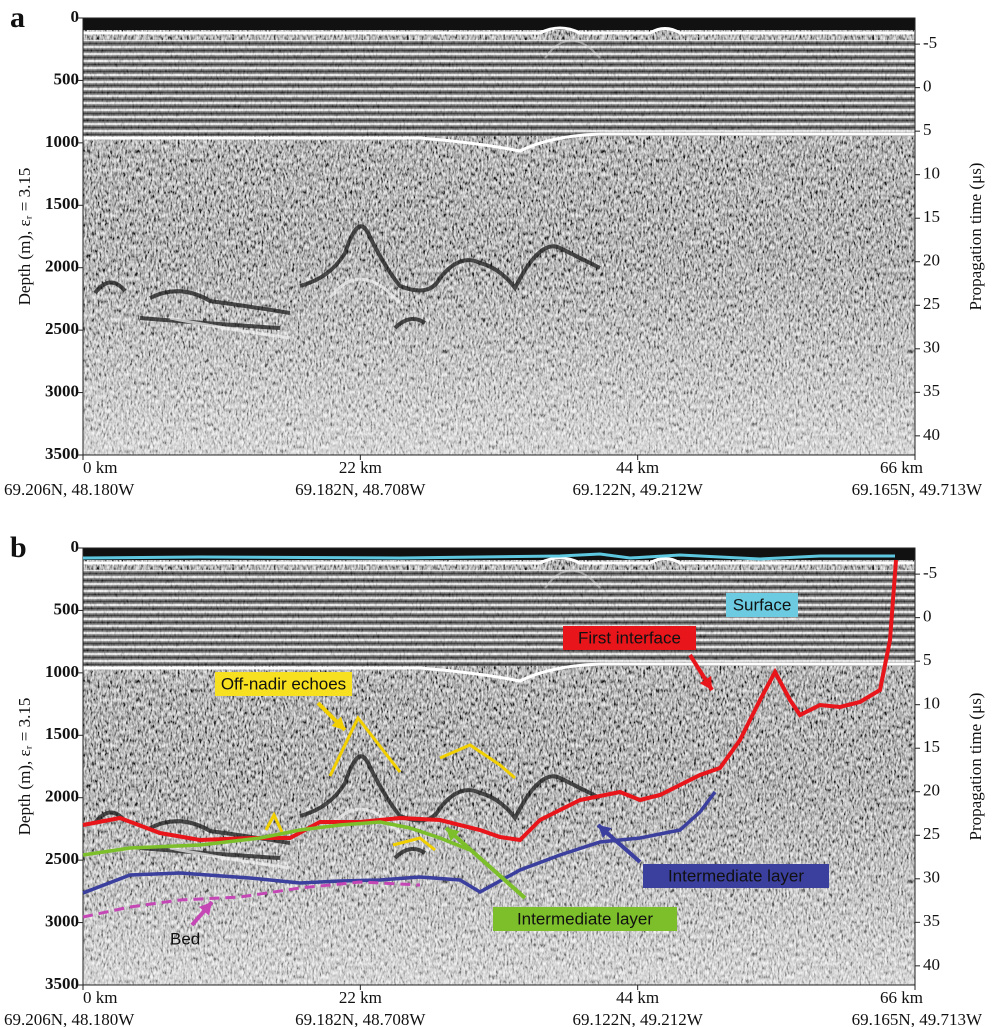  I want to click on green-layer-label-box, so click(585, 919).